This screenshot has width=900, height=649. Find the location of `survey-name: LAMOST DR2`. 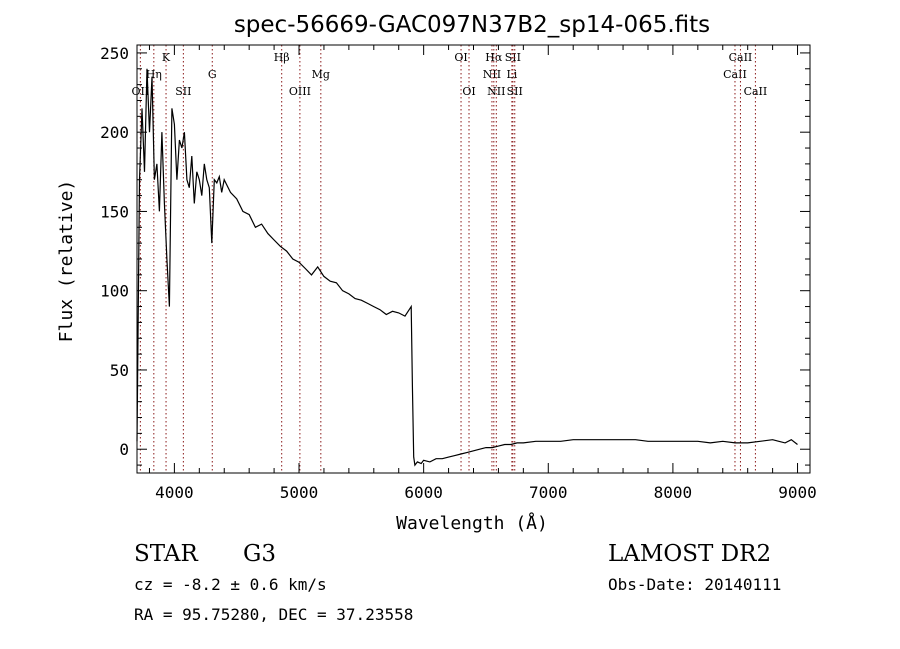

survey-name: LAMOST DR2 is located at coordinates (689, 554).